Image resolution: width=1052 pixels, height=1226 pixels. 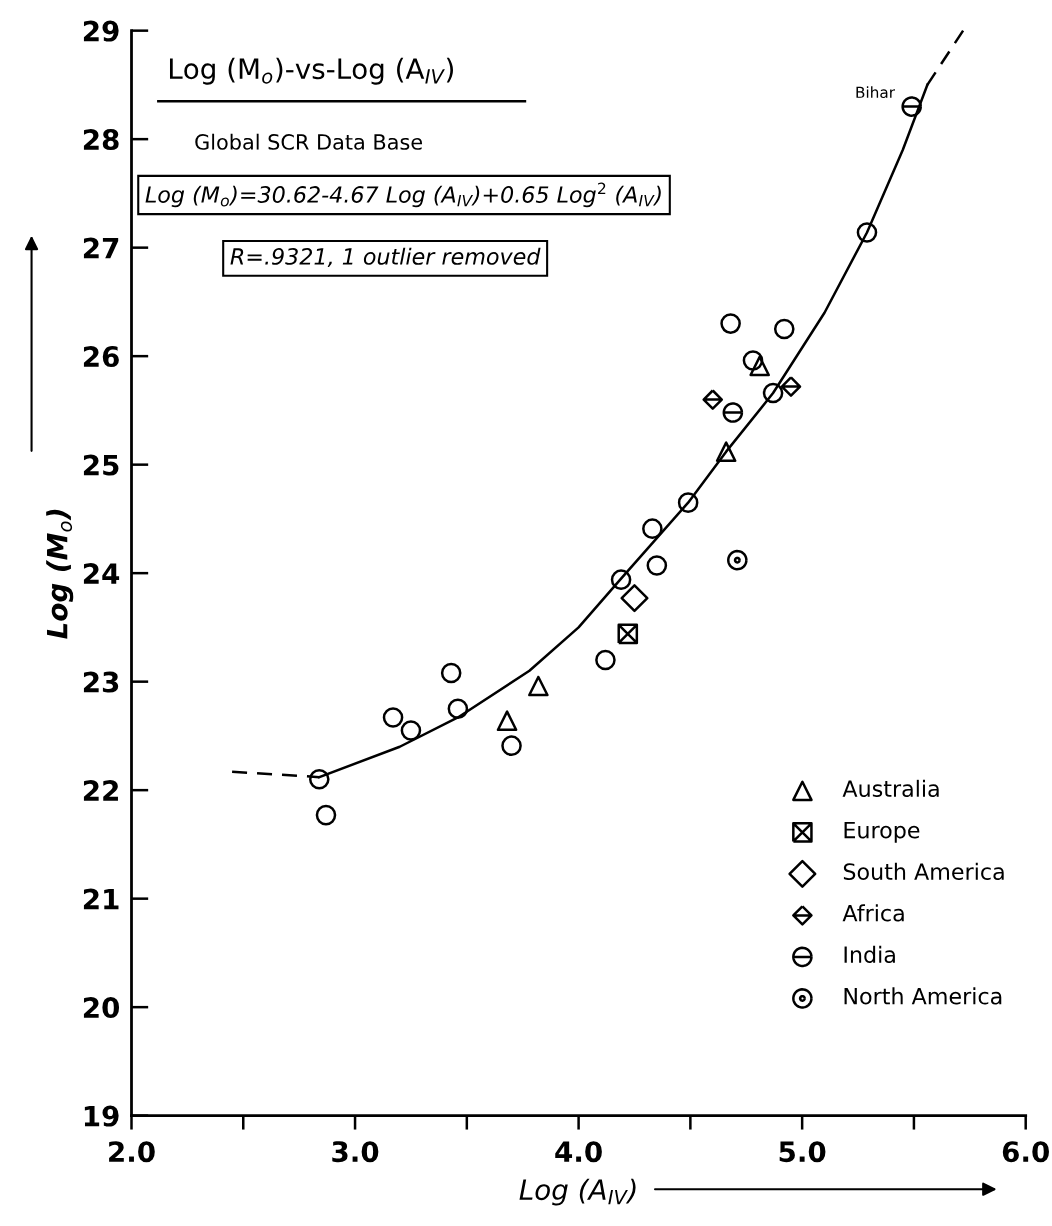 I want to click on y-tick-label: 19, so click(x=101, y=1116).